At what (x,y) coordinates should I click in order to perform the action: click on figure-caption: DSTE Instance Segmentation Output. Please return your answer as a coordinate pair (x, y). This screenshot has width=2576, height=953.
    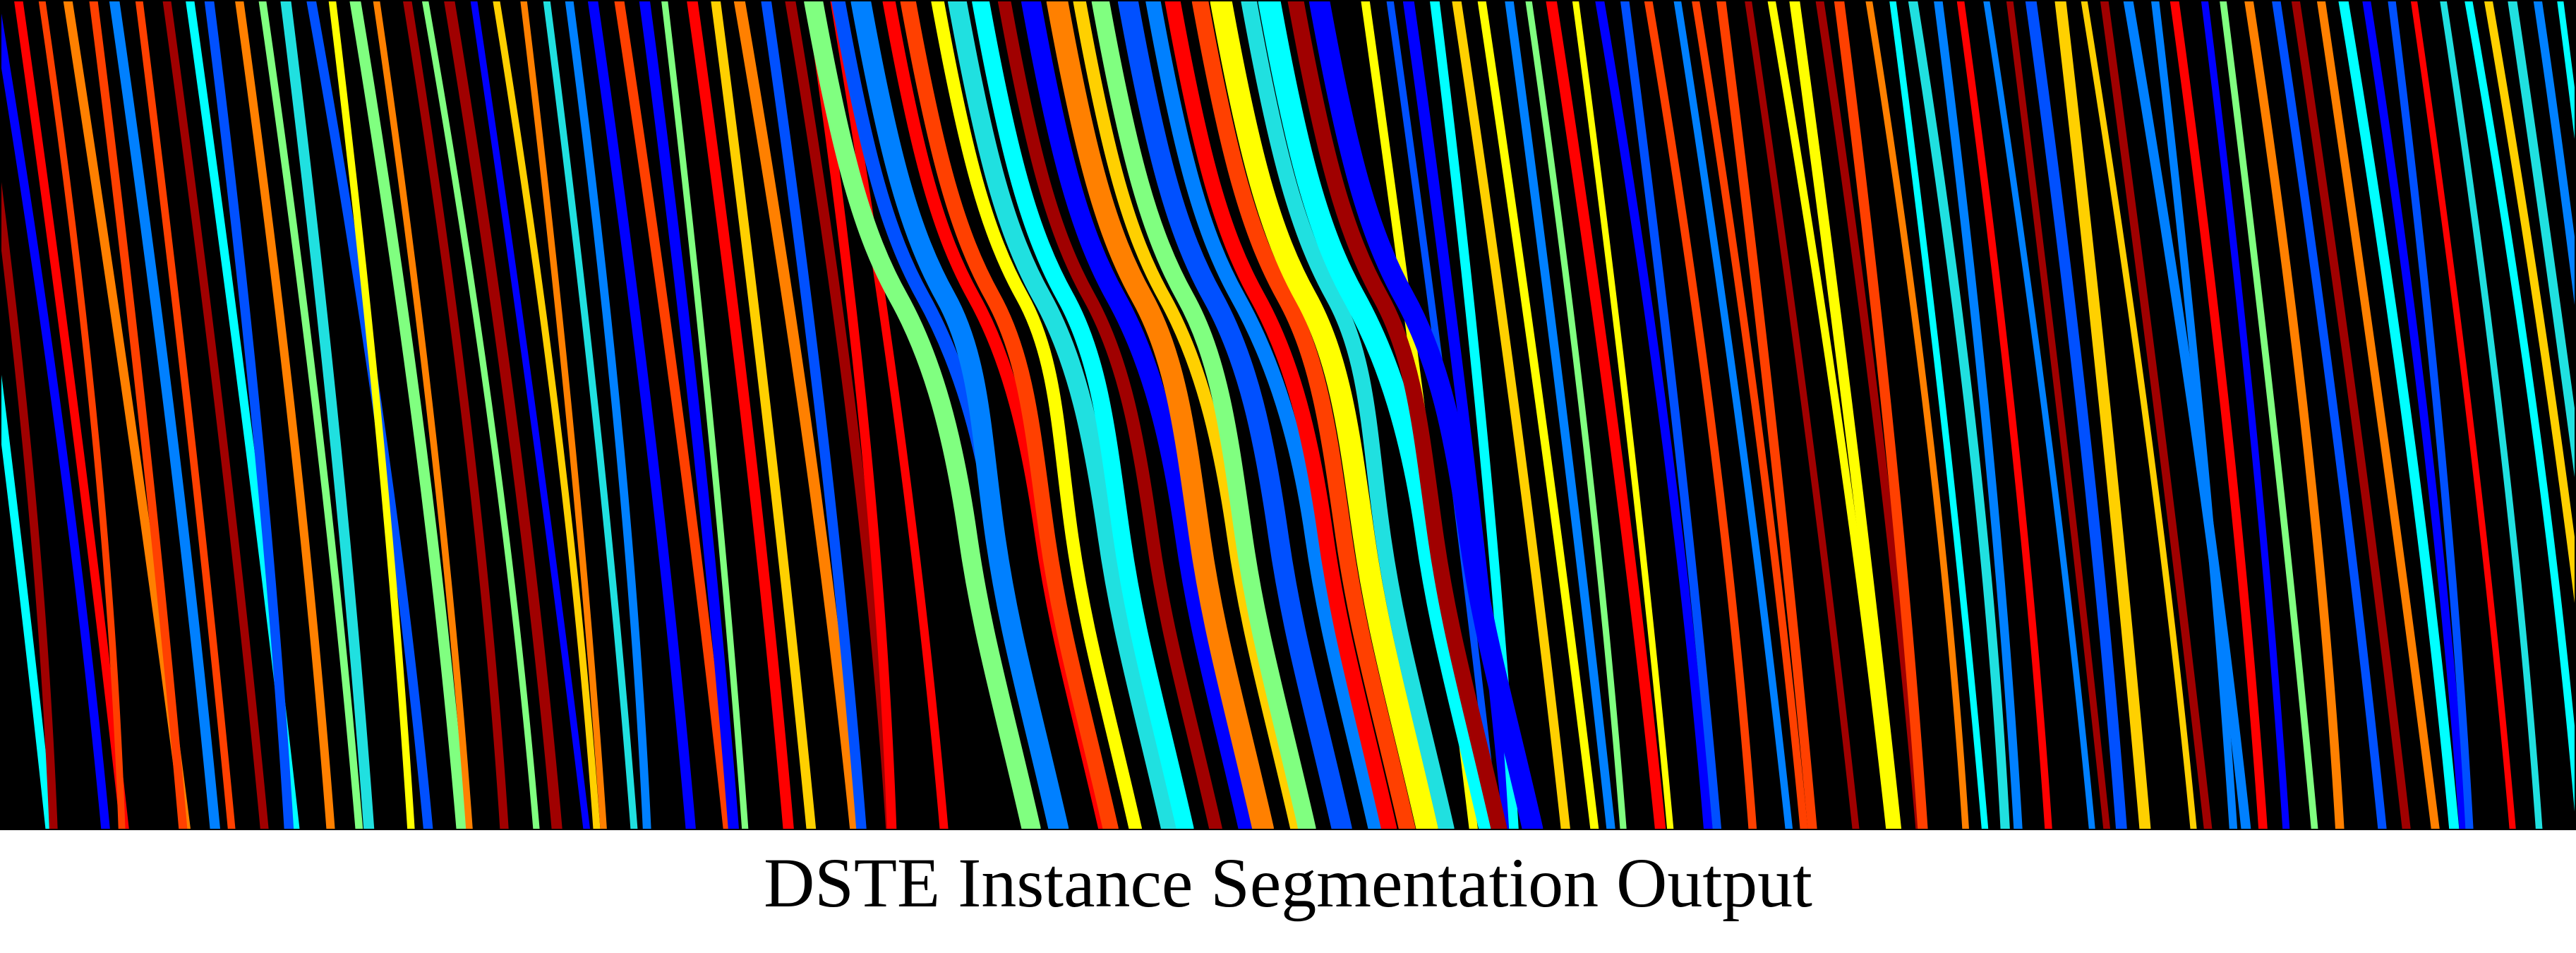
    Looking at the image, I should click on (1288, 883).